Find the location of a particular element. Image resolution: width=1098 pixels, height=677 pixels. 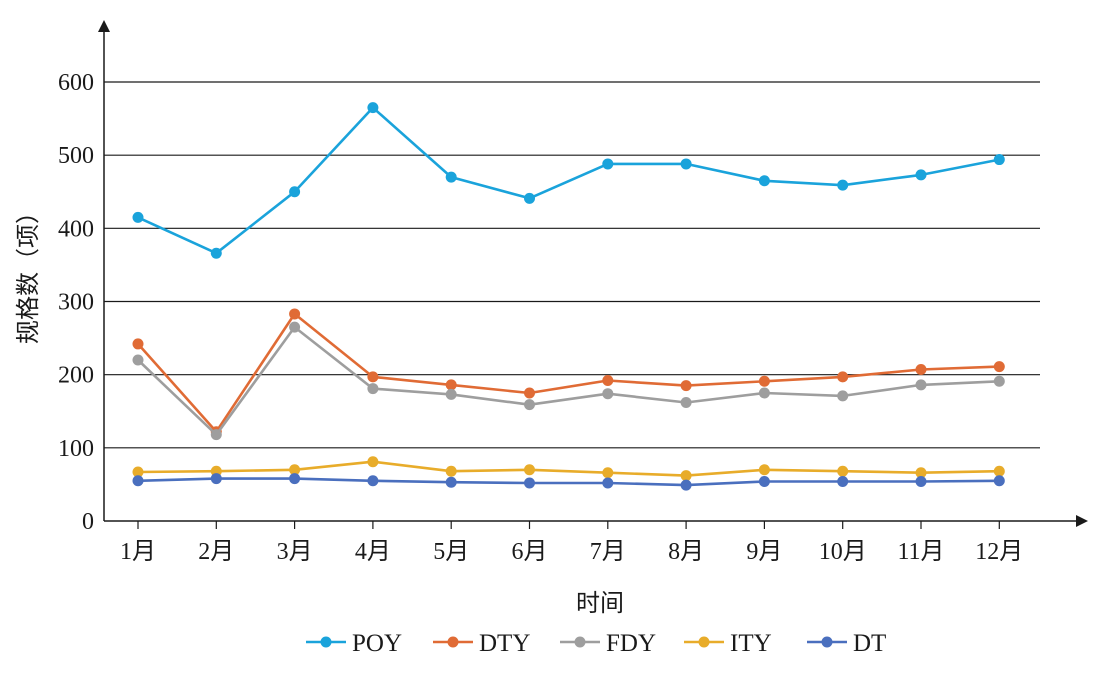

y-tick-label: 0 is located at coordinates (88, 522).